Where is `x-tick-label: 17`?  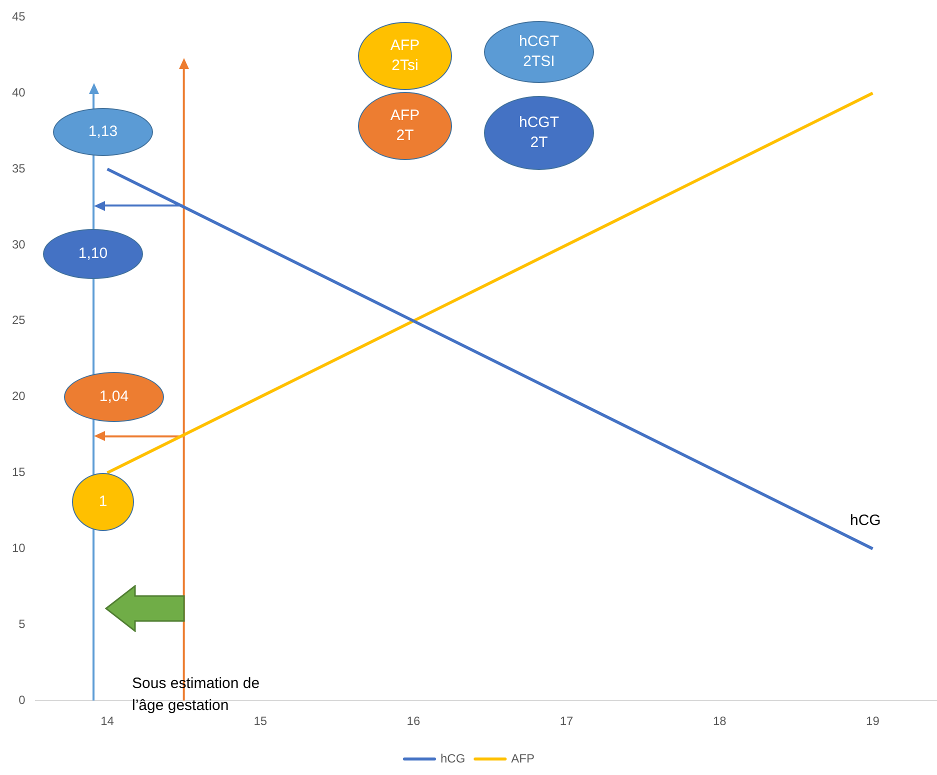
x-tick-label: 17 is located at coordinates (567, 721).